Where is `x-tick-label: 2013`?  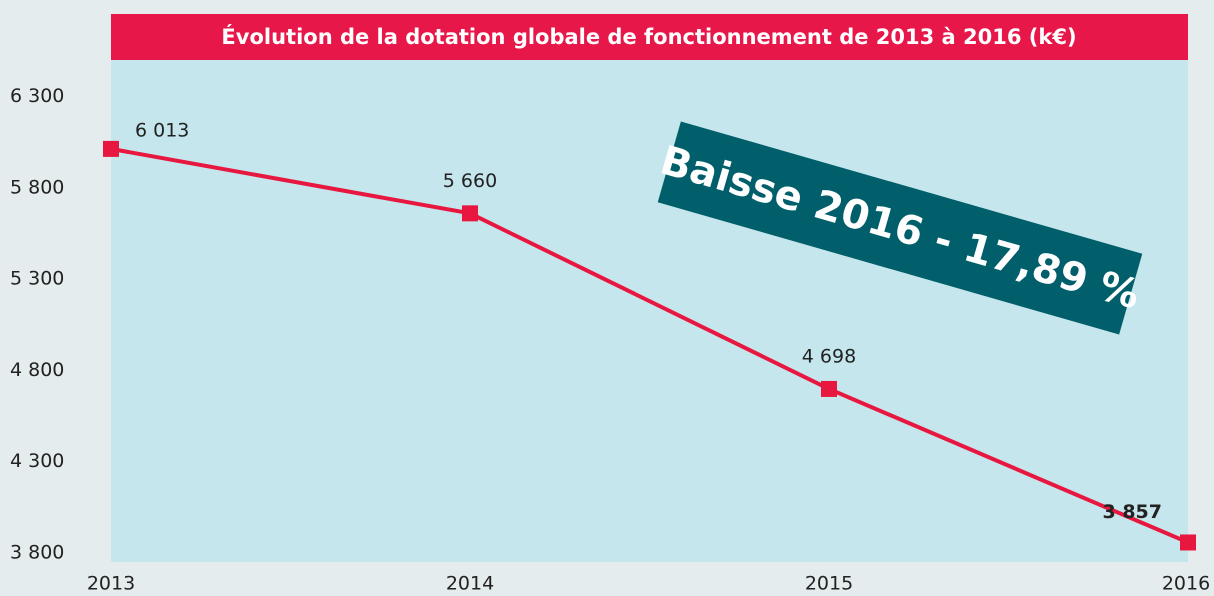
x-tick-label: 2013 is located at coordinates (111, 584).